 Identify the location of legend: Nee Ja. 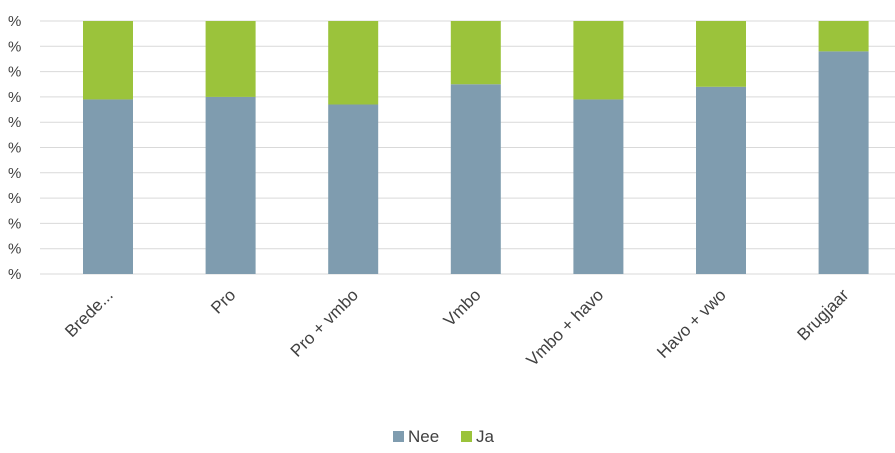
(444, 436).